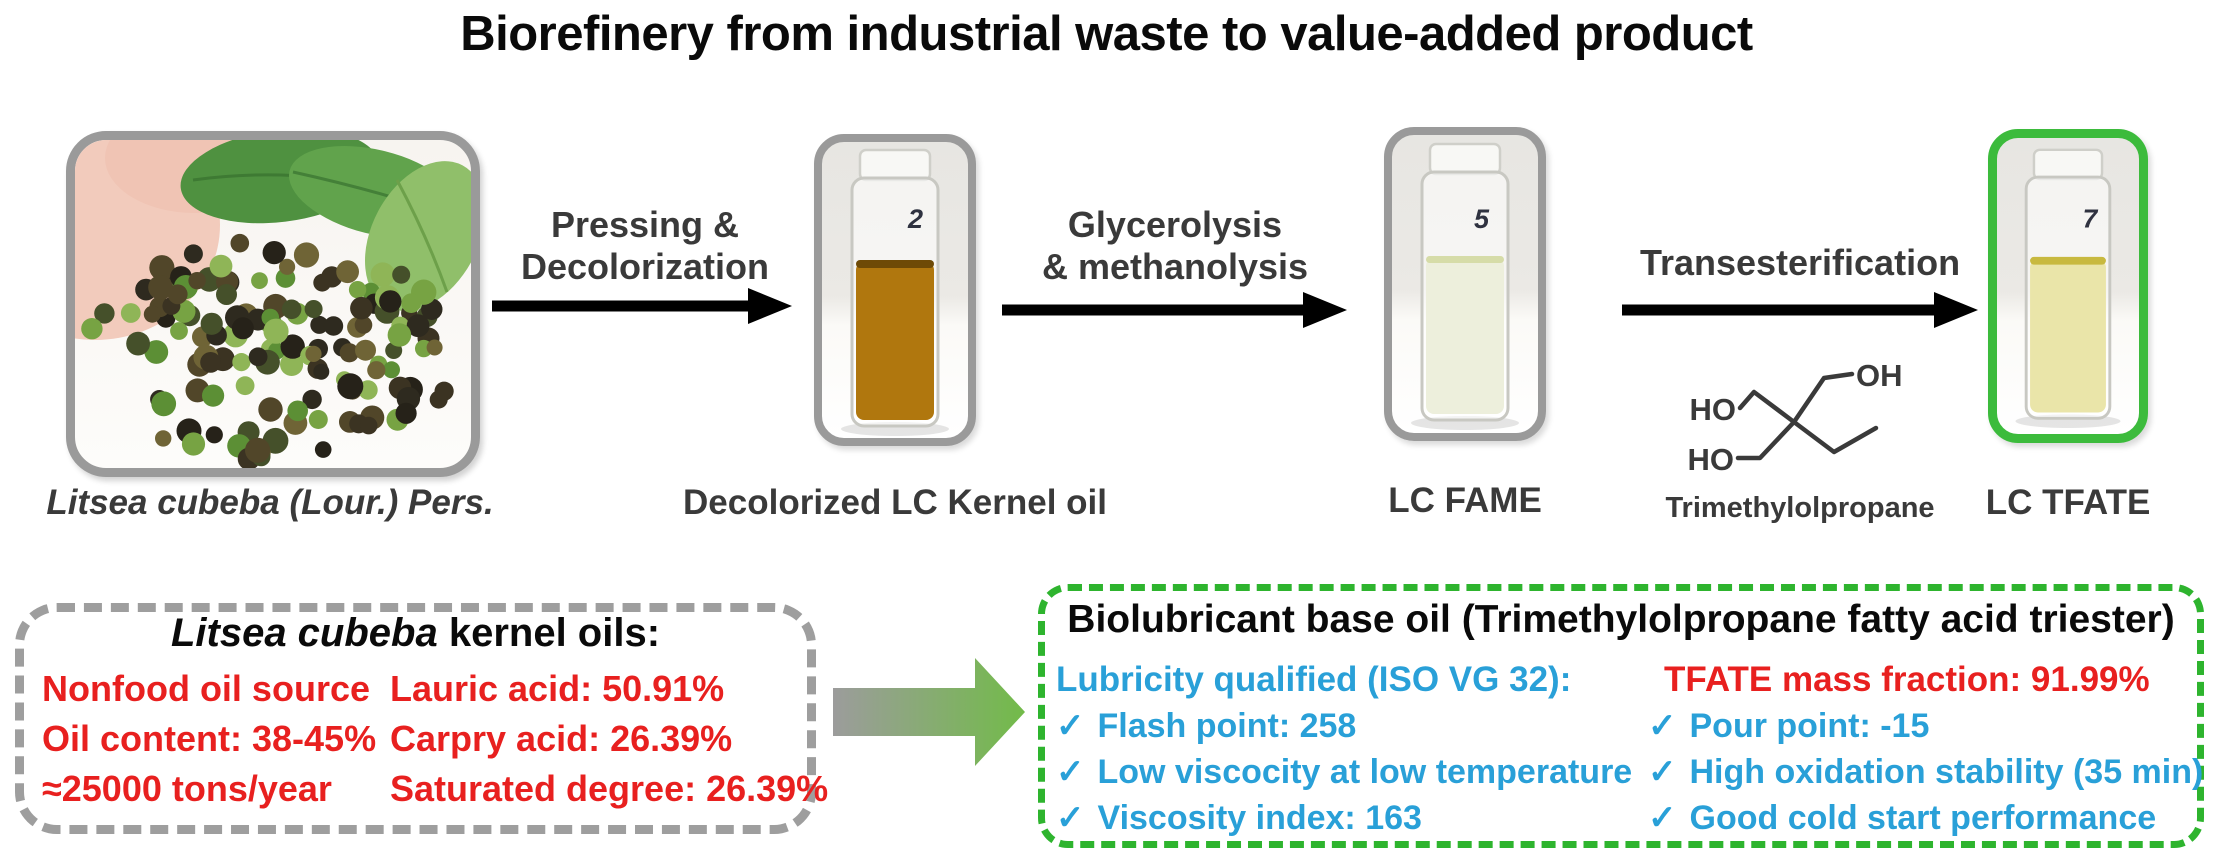  Describe the element at coordinates (270, 502) in the screenshot. I see `caption-source: Litsea cubeba (Lour.) Pers.` at that location.